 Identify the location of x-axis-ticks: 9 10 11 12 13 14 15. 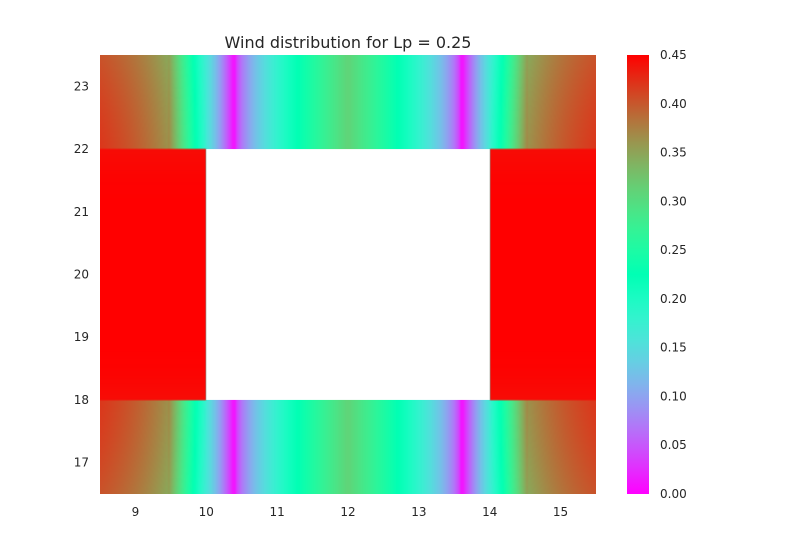
(350, 512).